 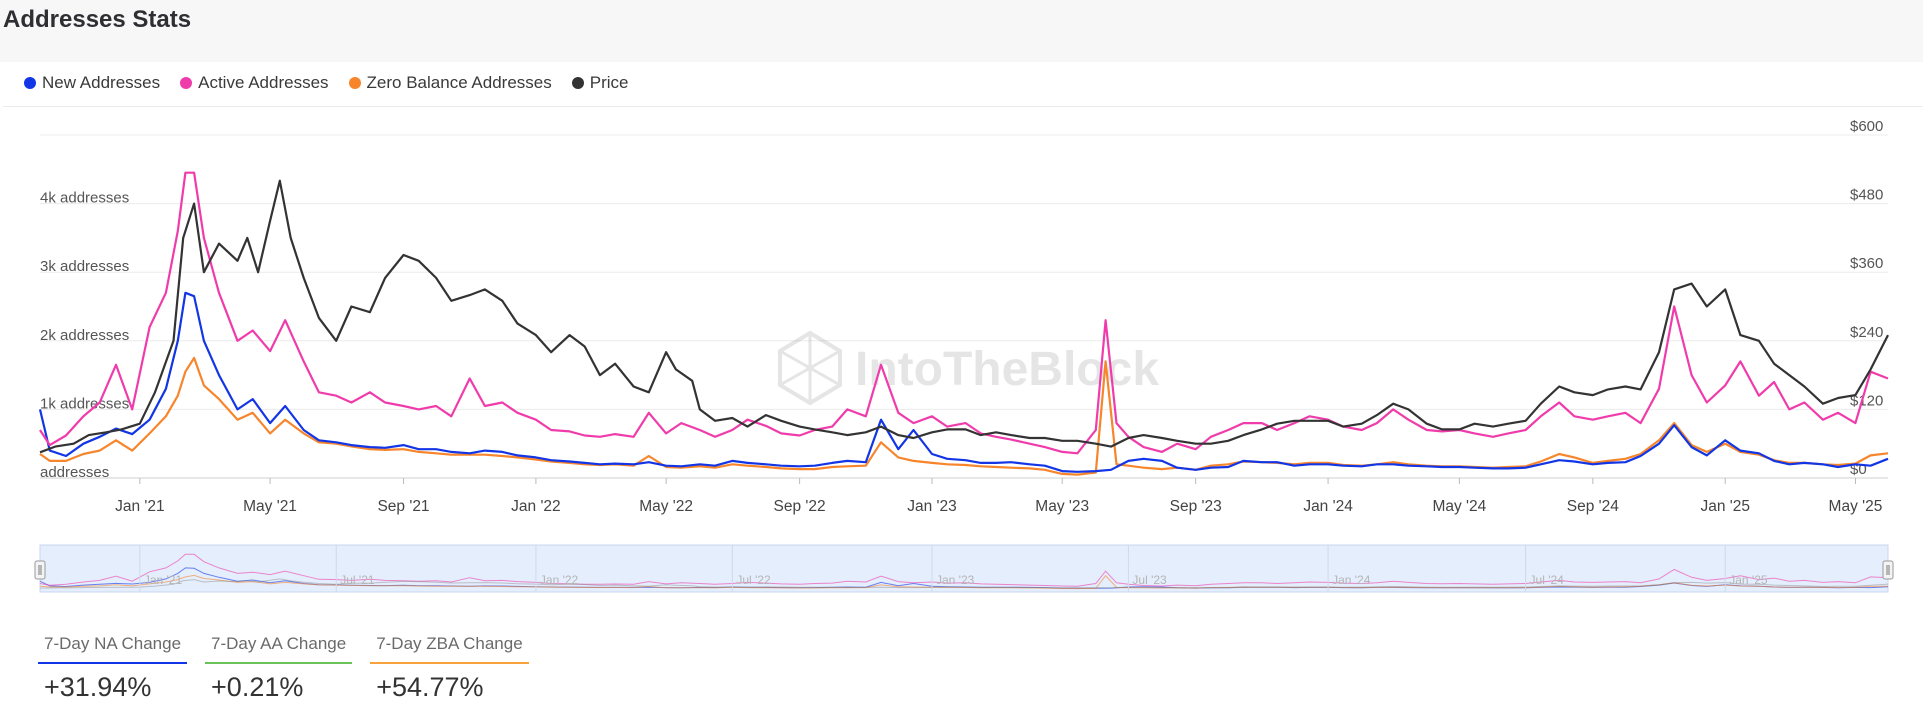 What do you see at coordinates (163, 580) in the screenshot?
I see `navigator-tick-label: Jan '21` at bounding box center [163, 580].